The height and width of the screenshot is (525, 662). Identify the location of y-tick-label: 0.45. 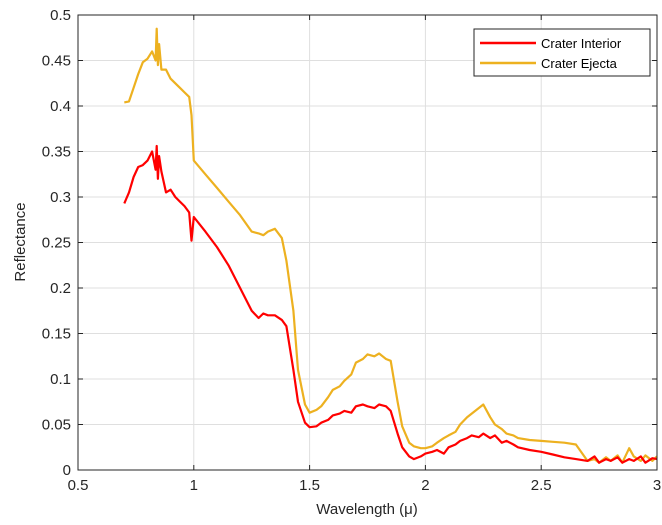
(56, 61).